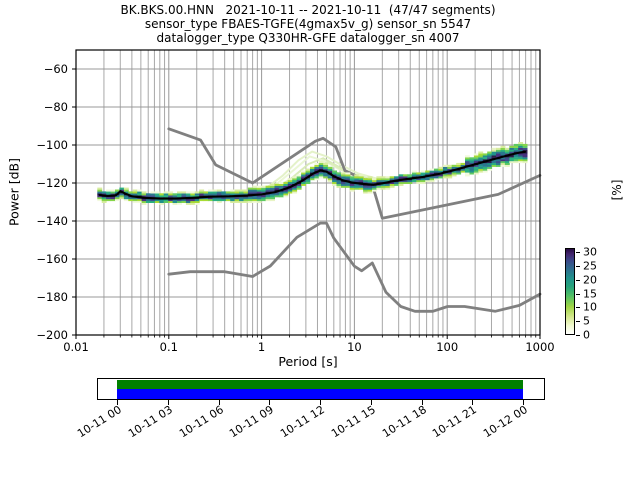  Describe the element at coordinates (590, 280) in the screenshot. I see `colorbar-tick-label: 20` at that location.